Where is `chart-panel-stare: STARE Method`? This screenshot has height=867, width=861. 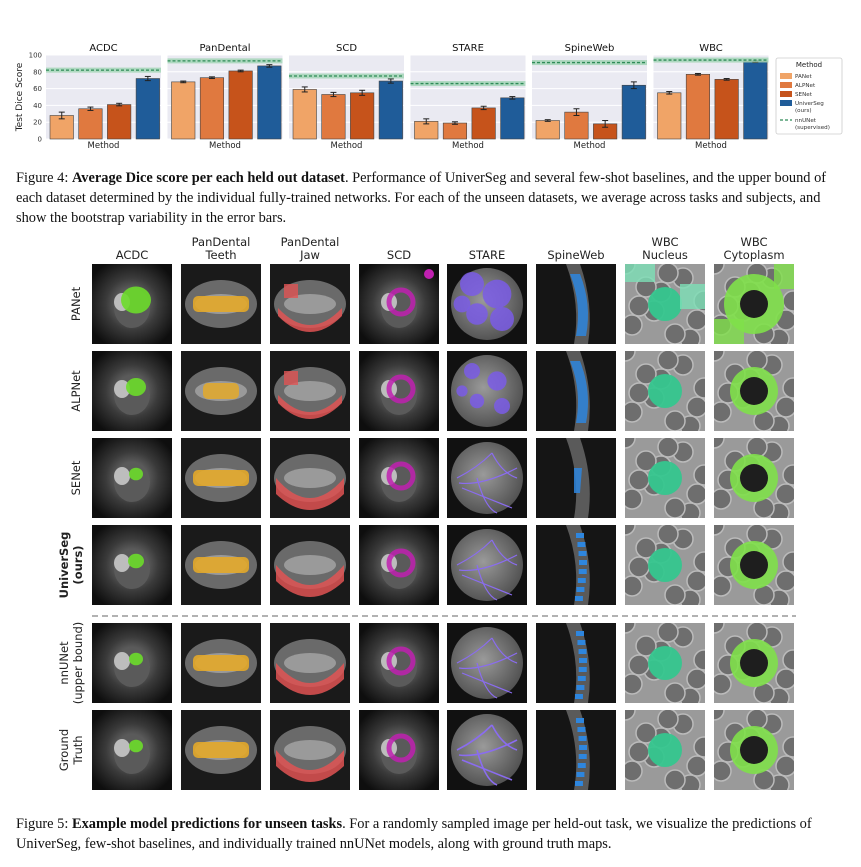
chart-panel-stare: STARE Method is located at coordinates (468, 97).